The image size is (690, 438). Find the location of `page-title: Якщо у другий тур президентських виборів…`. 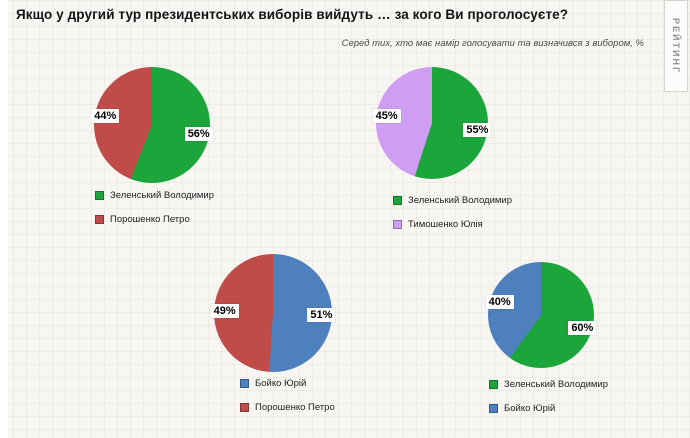

page-title: Якщо у другий тур президентських виборів… is located at coordinates (292, 14).